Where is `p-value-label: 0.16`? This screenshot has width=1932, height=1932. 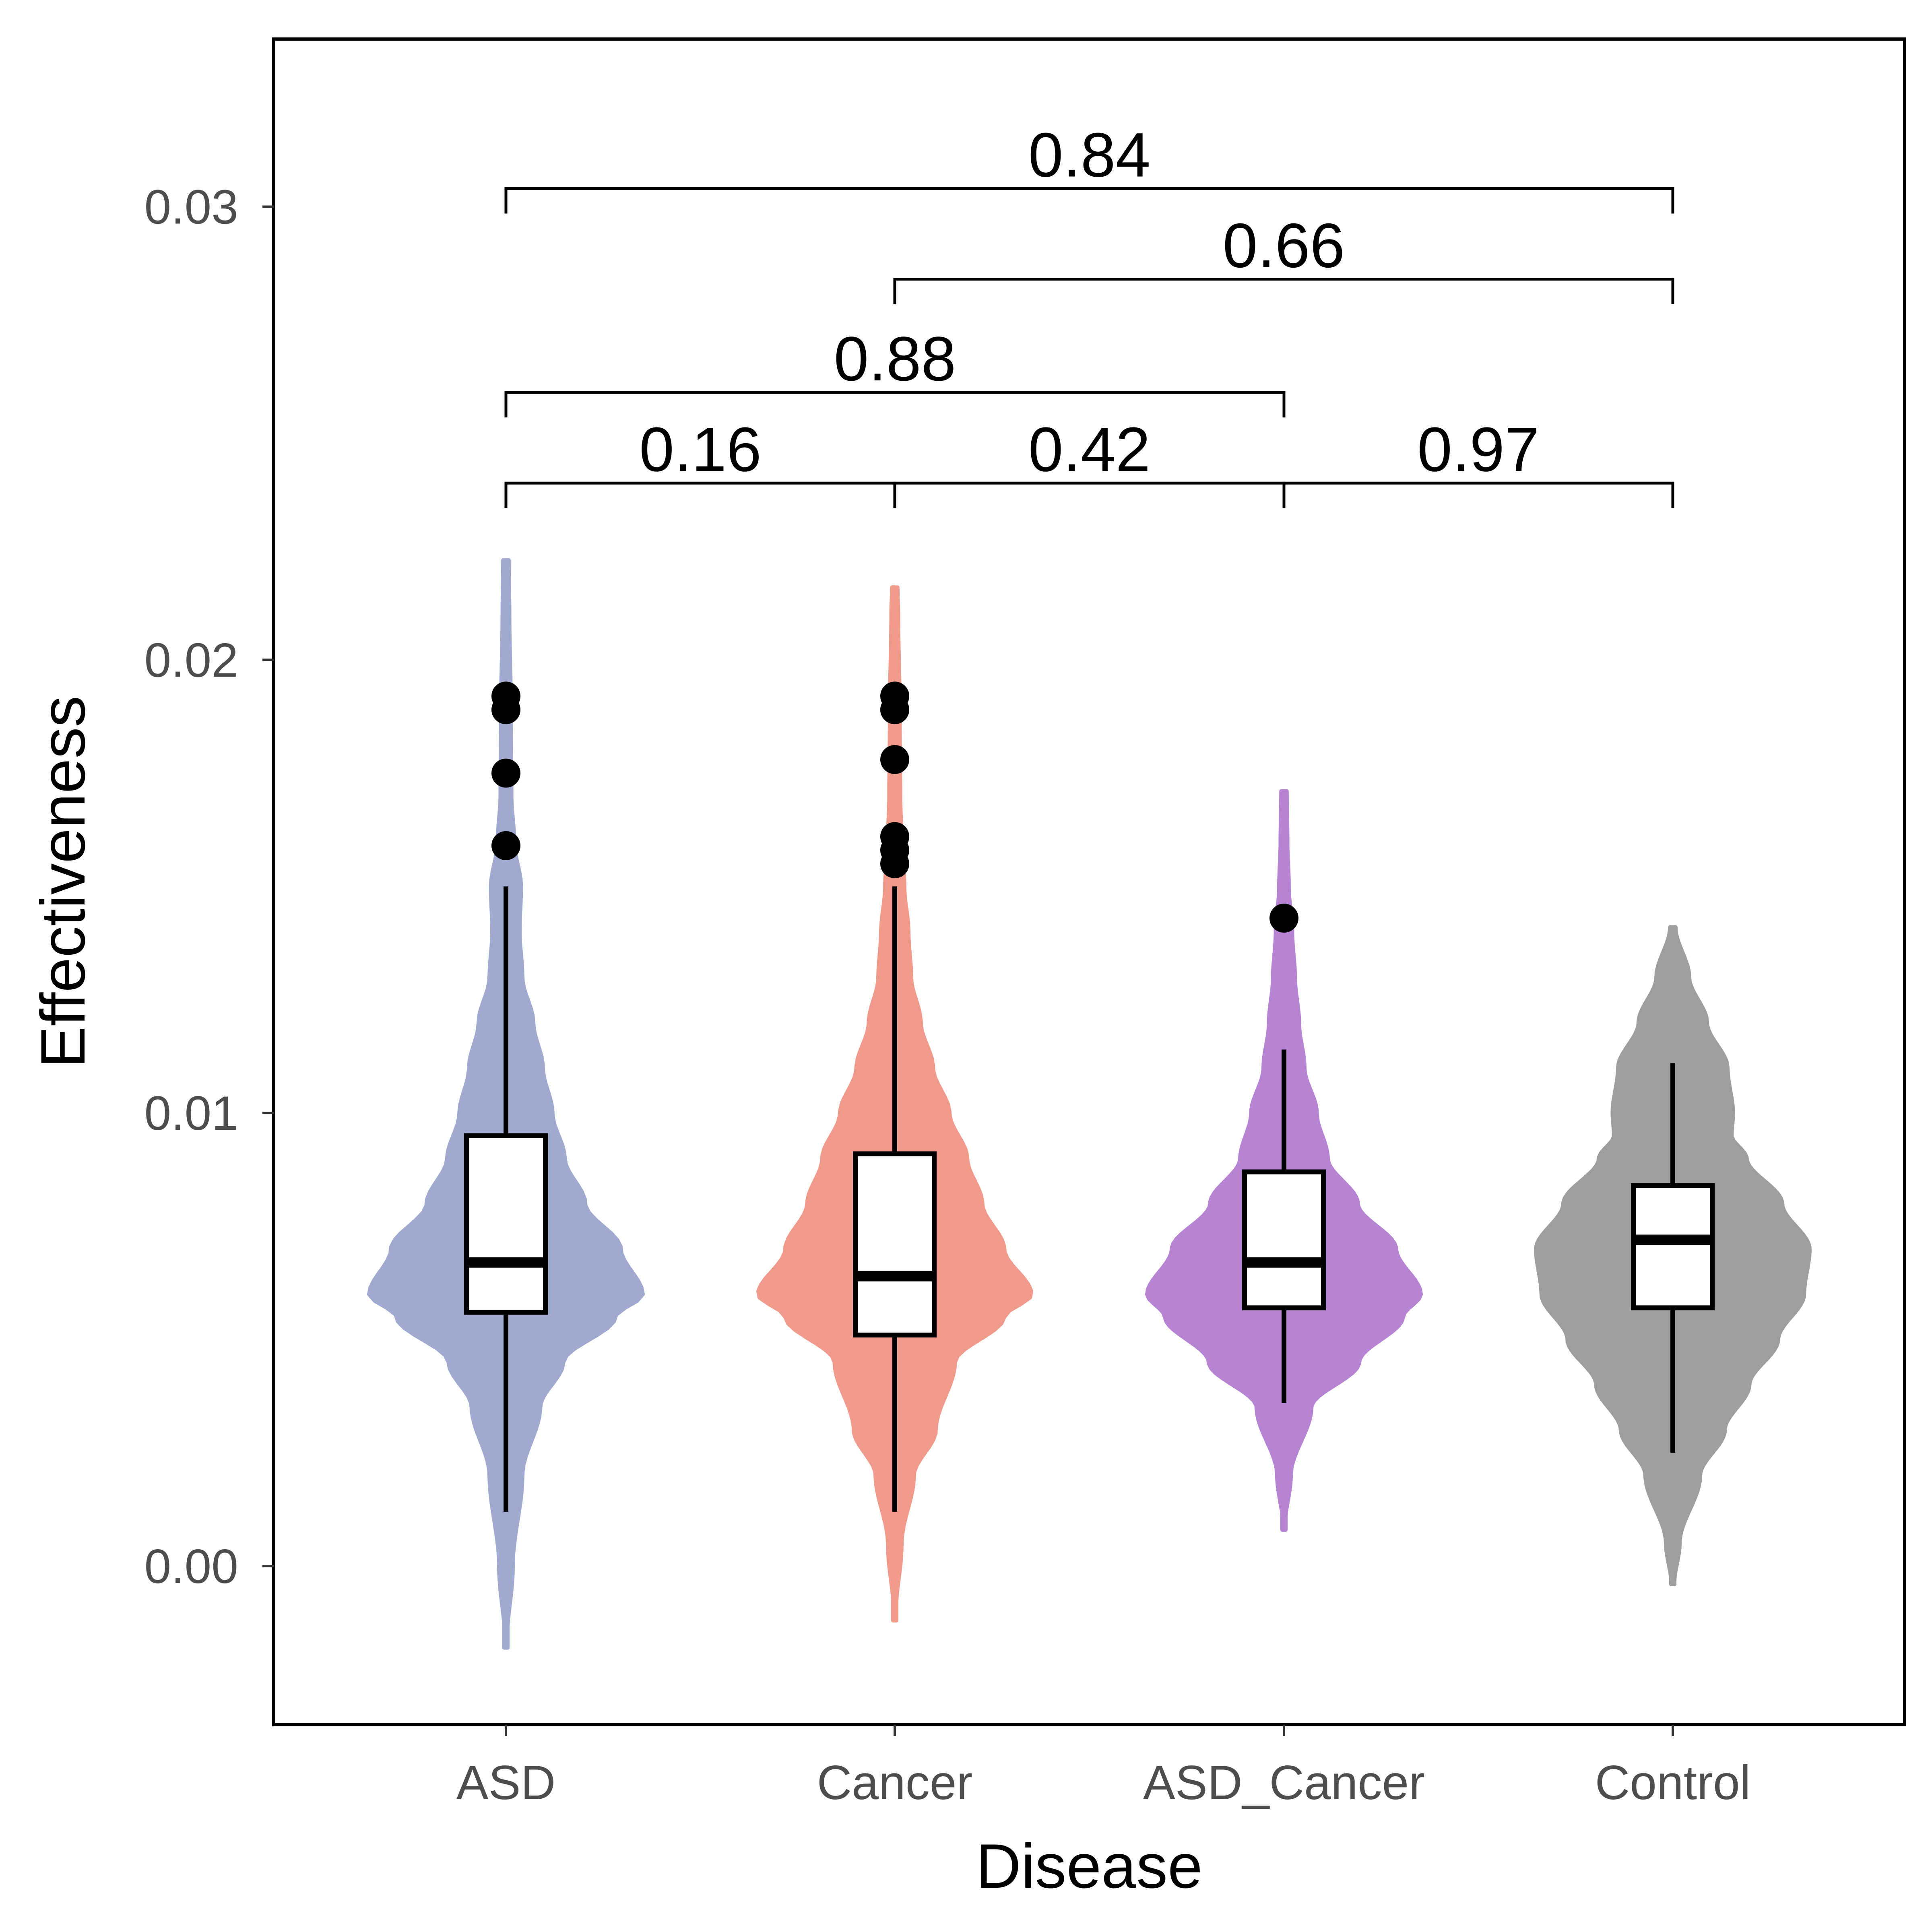 p-value-label: 0.16 is located at coordinates (700, 450).